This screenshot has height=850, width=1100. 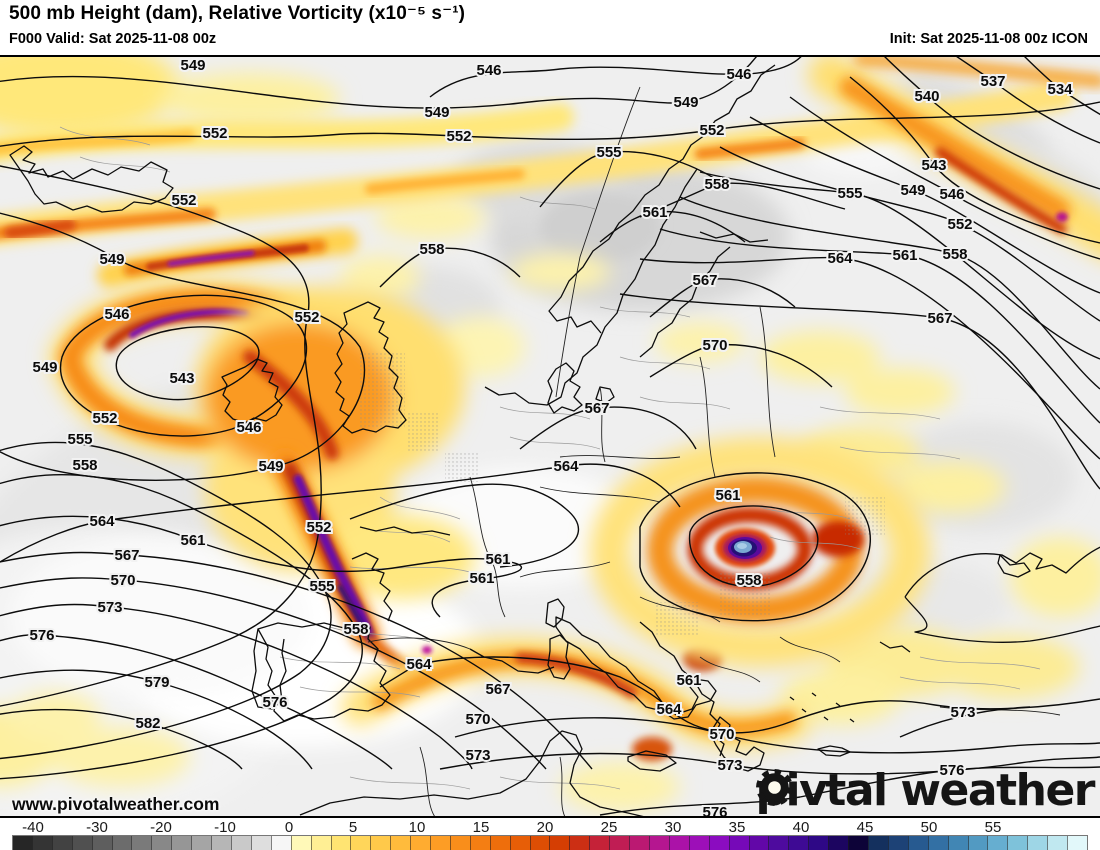 I want to click on contour-label: 537, so click(x=992, y=81).